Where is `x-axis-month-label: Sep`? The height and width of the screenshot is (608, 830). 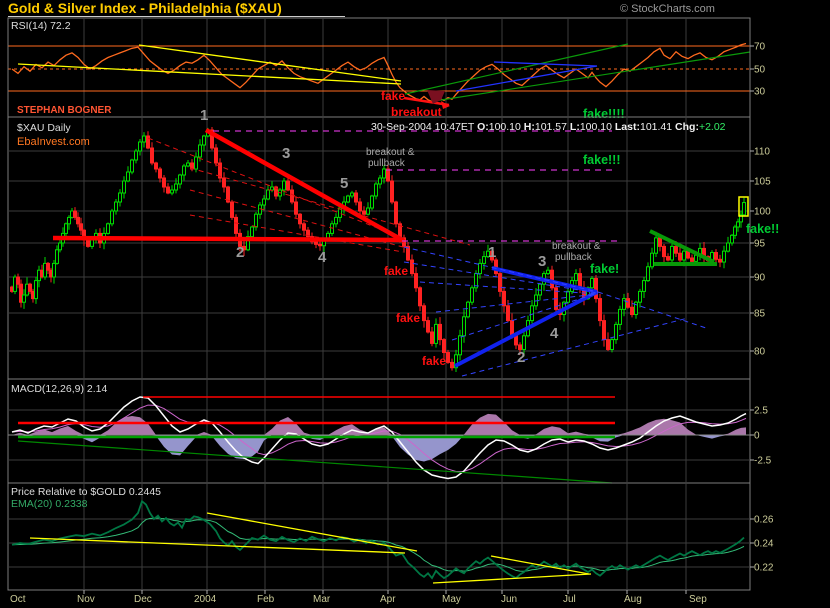
x-axis-month-label: Sep is located at coordinates (698, 599).